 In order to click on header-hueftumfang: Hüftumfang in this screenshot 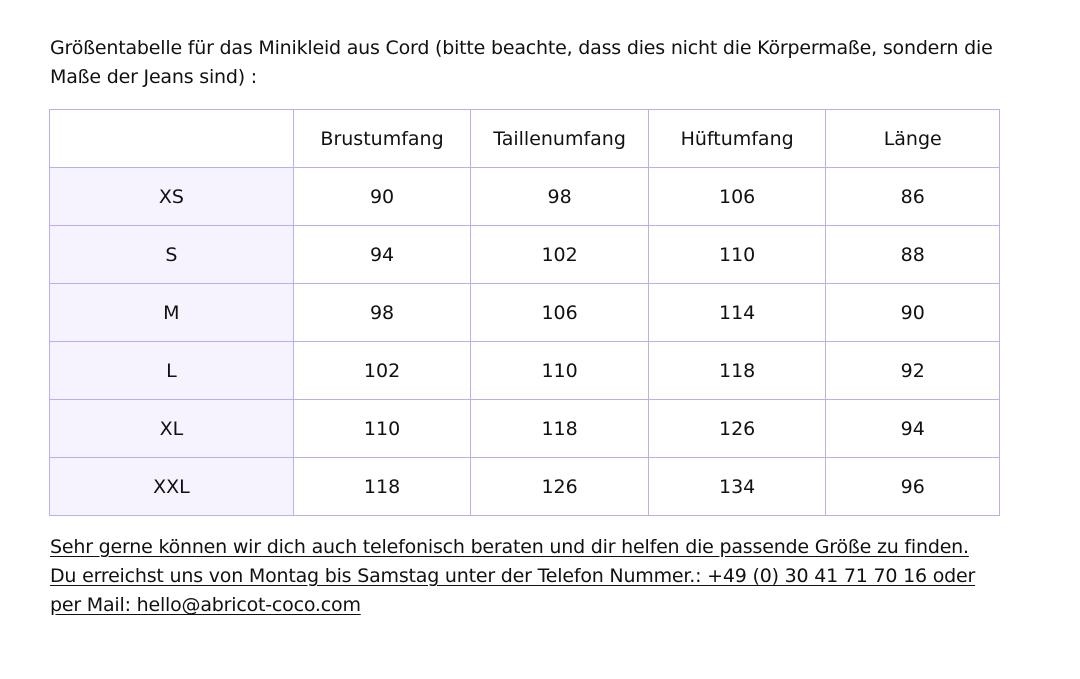, I will do `click(737, 138)`.